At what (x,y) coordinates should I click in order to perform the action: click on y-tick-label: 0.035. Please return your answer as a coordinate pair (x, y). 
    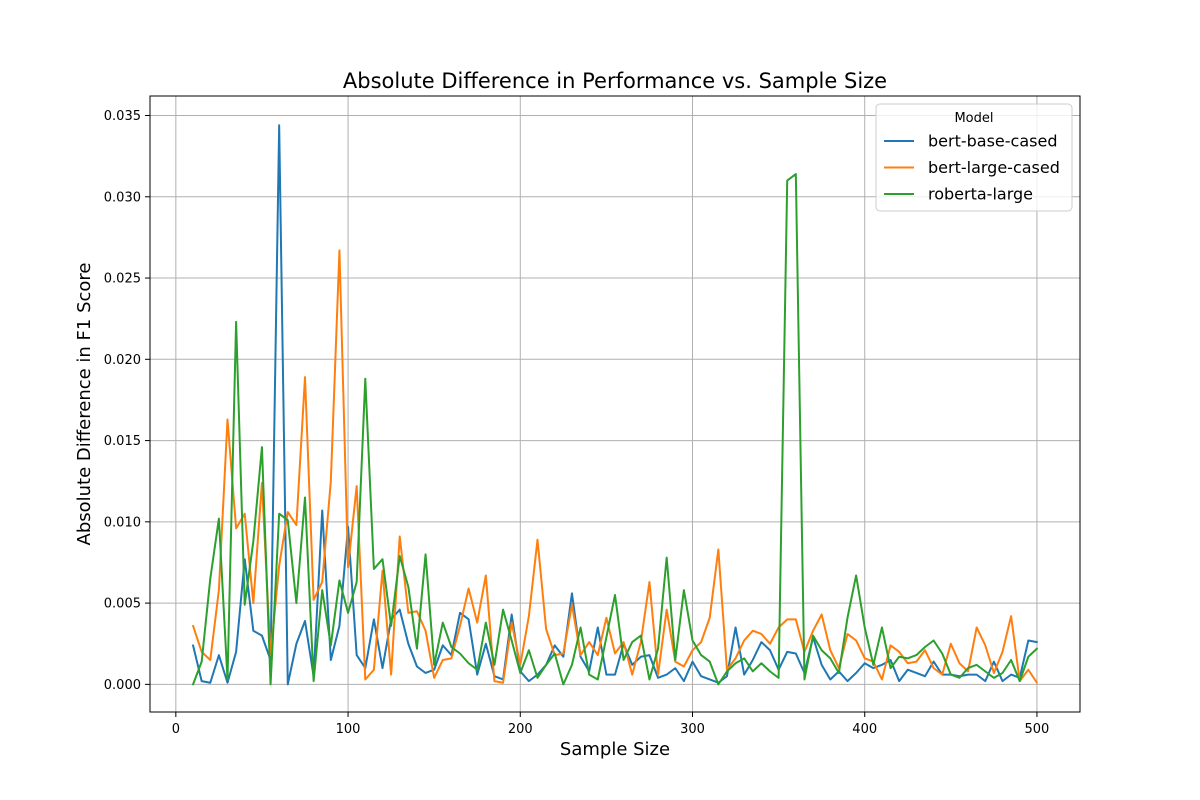
    Looking at the image, I should click on (122, 116).